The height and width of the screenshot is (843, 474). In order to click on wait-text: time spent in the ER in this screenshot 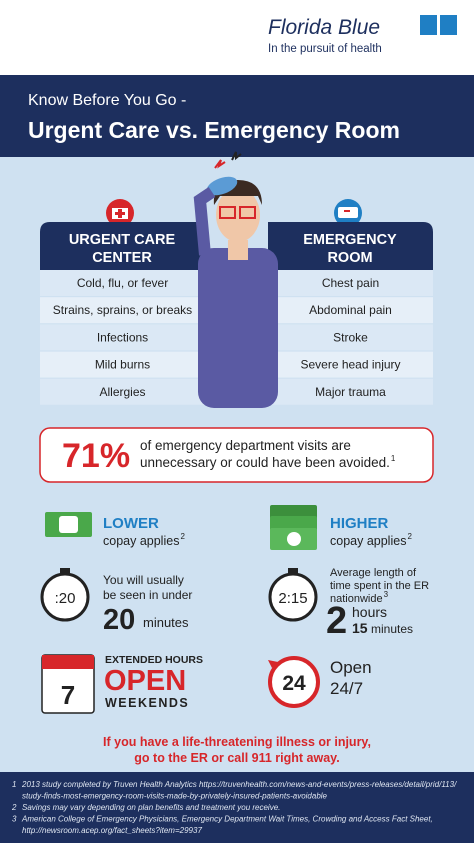, I will do `click(379, 586)`.